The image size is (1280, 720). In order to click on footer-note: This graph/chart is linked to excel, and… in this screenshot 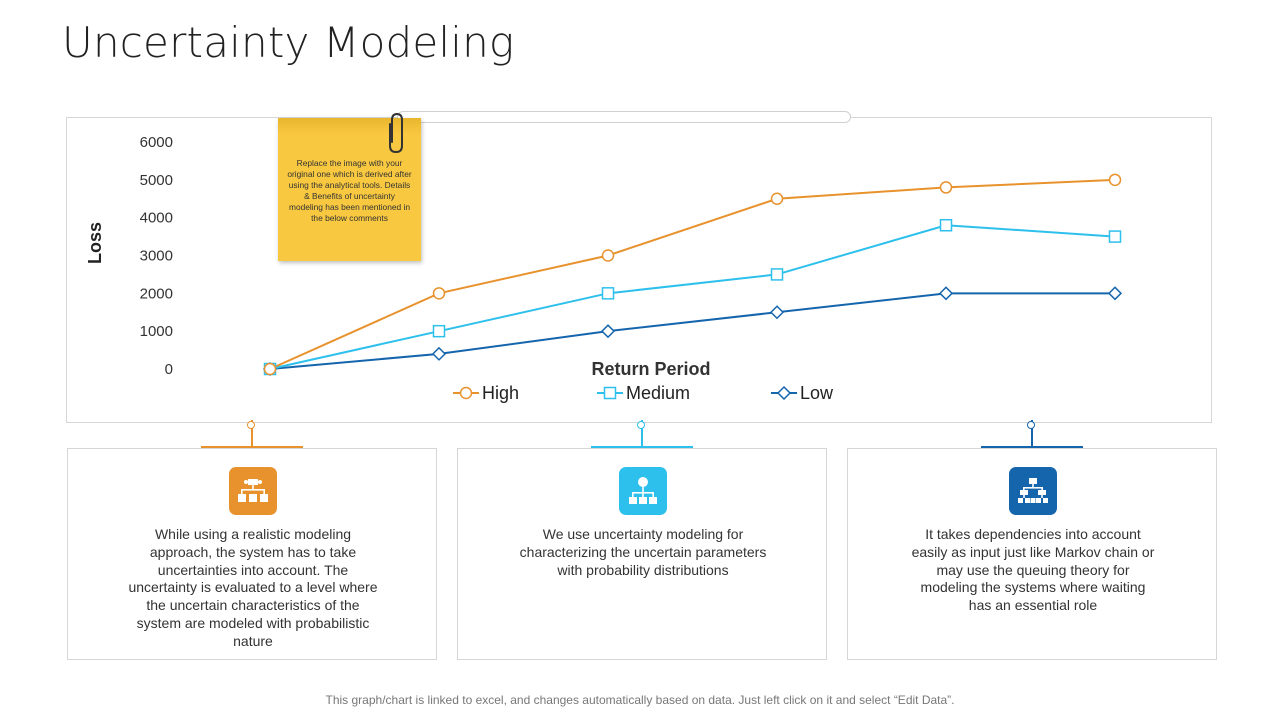, I will do `click(640, 700)`.